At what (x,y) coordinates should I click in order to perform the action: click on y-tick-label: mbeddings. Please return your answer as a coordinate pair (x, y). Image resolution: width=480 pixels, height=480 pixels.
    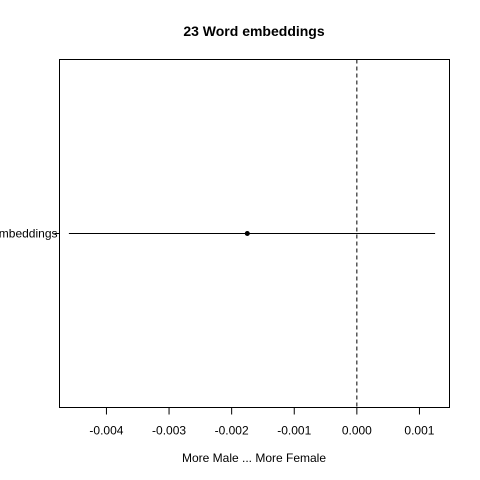
    Looking at the image, I should click on (29, 234).